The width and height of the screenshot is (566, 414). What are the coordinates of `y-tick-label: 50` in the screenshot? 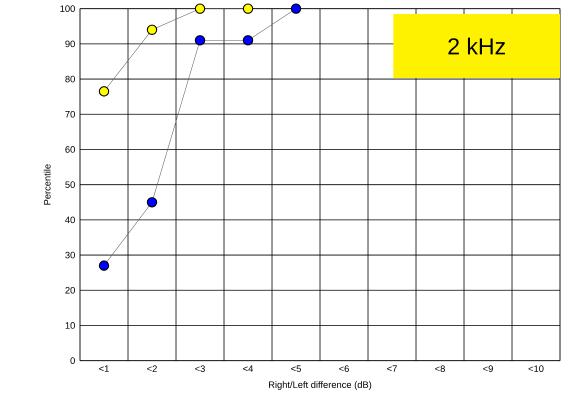 It's located at (70, 184).